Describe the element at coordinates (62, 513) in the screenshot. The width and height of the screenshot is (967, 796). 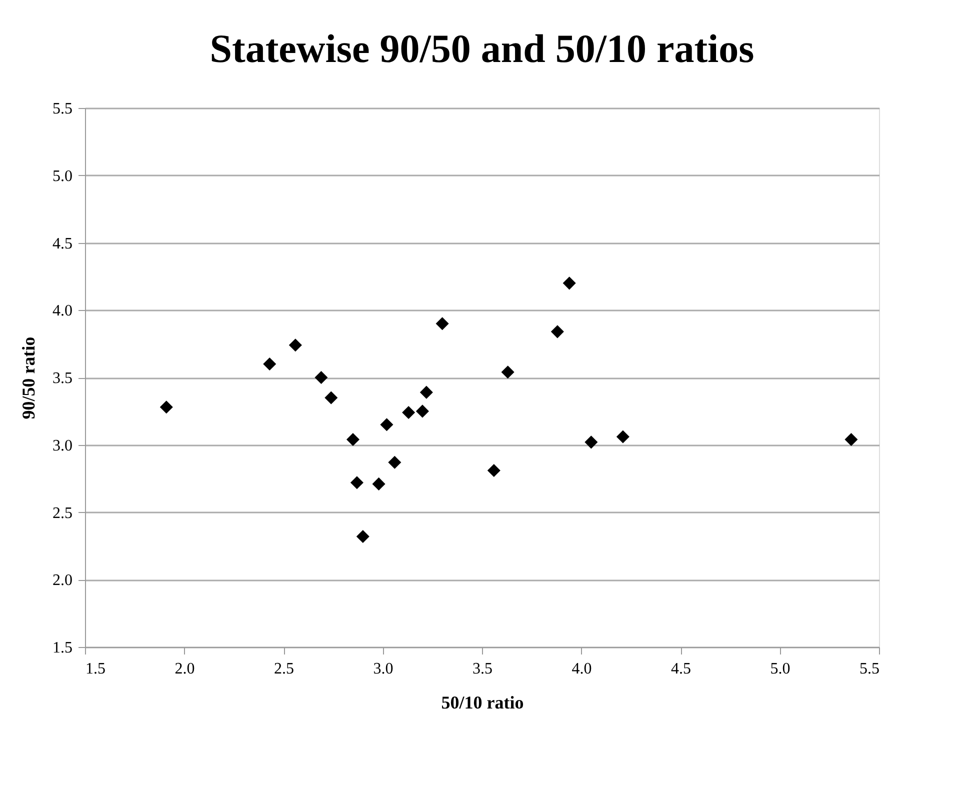
I see `y-tick-label: 2.5` at that location.